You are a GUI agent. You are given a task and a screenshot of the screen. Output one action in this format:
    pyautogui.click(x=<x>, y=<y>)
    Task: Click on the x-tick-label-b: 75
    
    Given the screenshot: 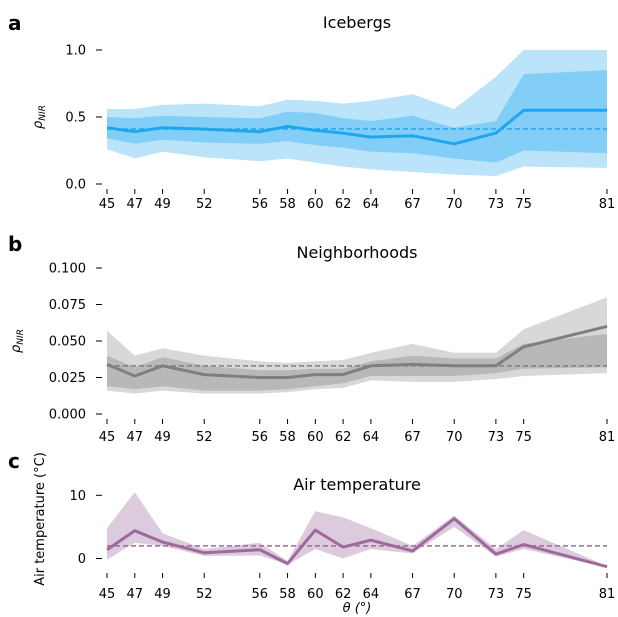 What is the action you would take?
    pyautogui.click(x=523, y=437)
    